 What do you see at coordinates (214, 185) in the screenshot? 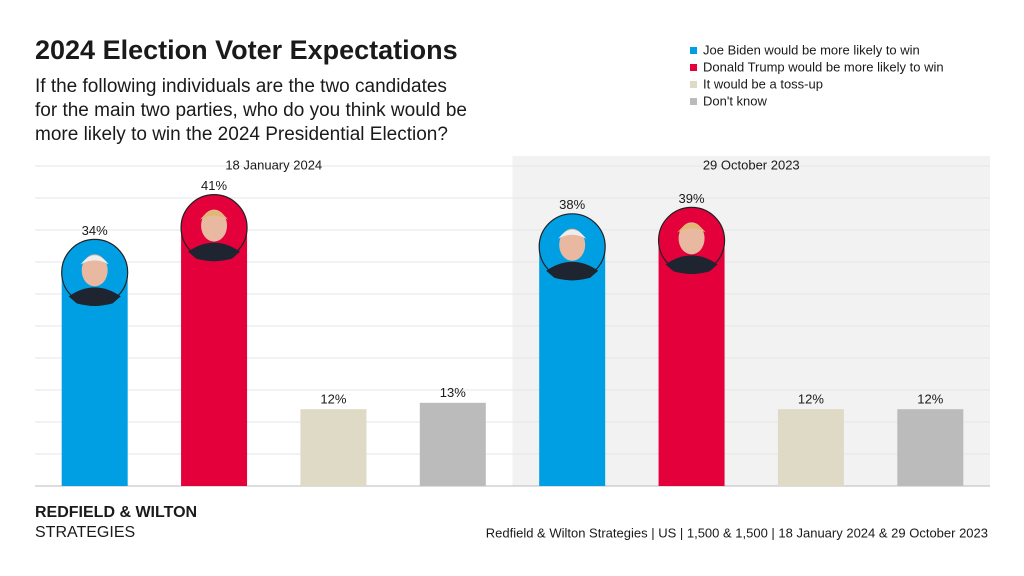
I see `value-label: 41%` at bounding box center [214, 185].